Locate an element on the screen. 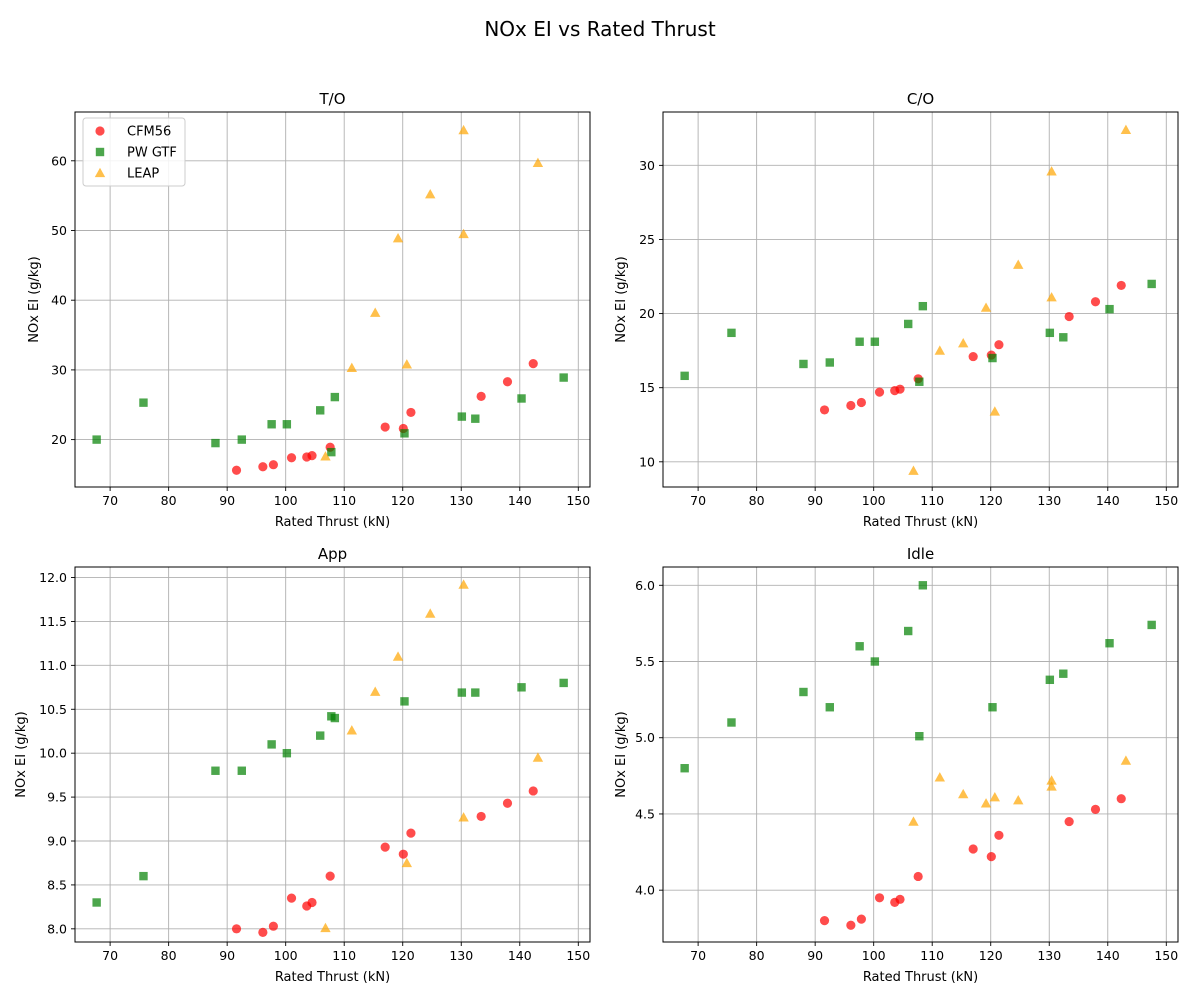 The height and width of the screenshot is (1000, 1200). series-leap is located at coordinates (432, 756).